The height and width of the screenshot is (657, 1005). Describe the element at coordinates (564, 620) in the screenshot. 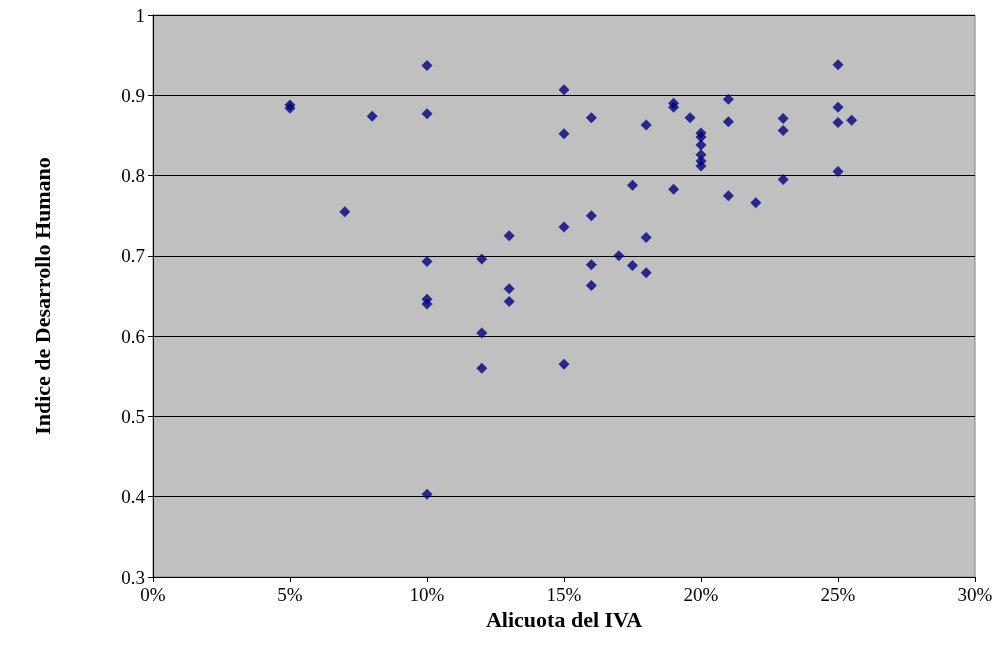

I see `x-axis-title: Alicuota del IVA` at that location.